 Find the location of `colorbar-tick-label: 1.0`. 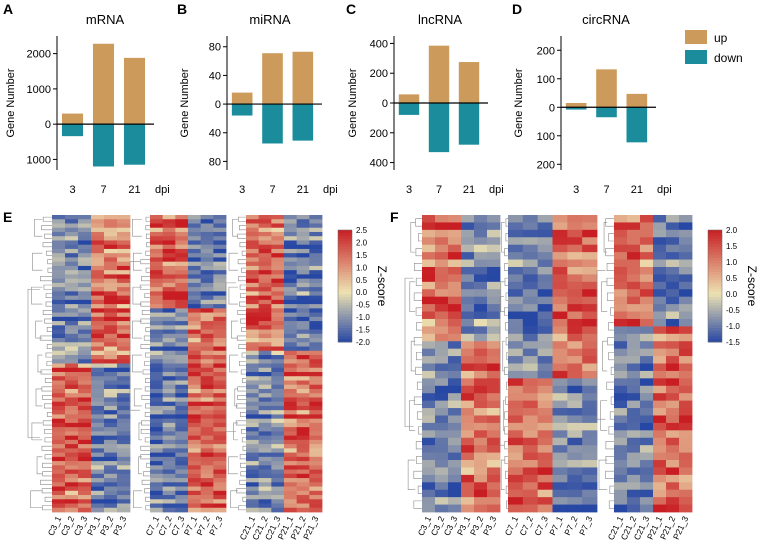

colorbar-tick-label: 1.0 is located at coordinates (362, 267).